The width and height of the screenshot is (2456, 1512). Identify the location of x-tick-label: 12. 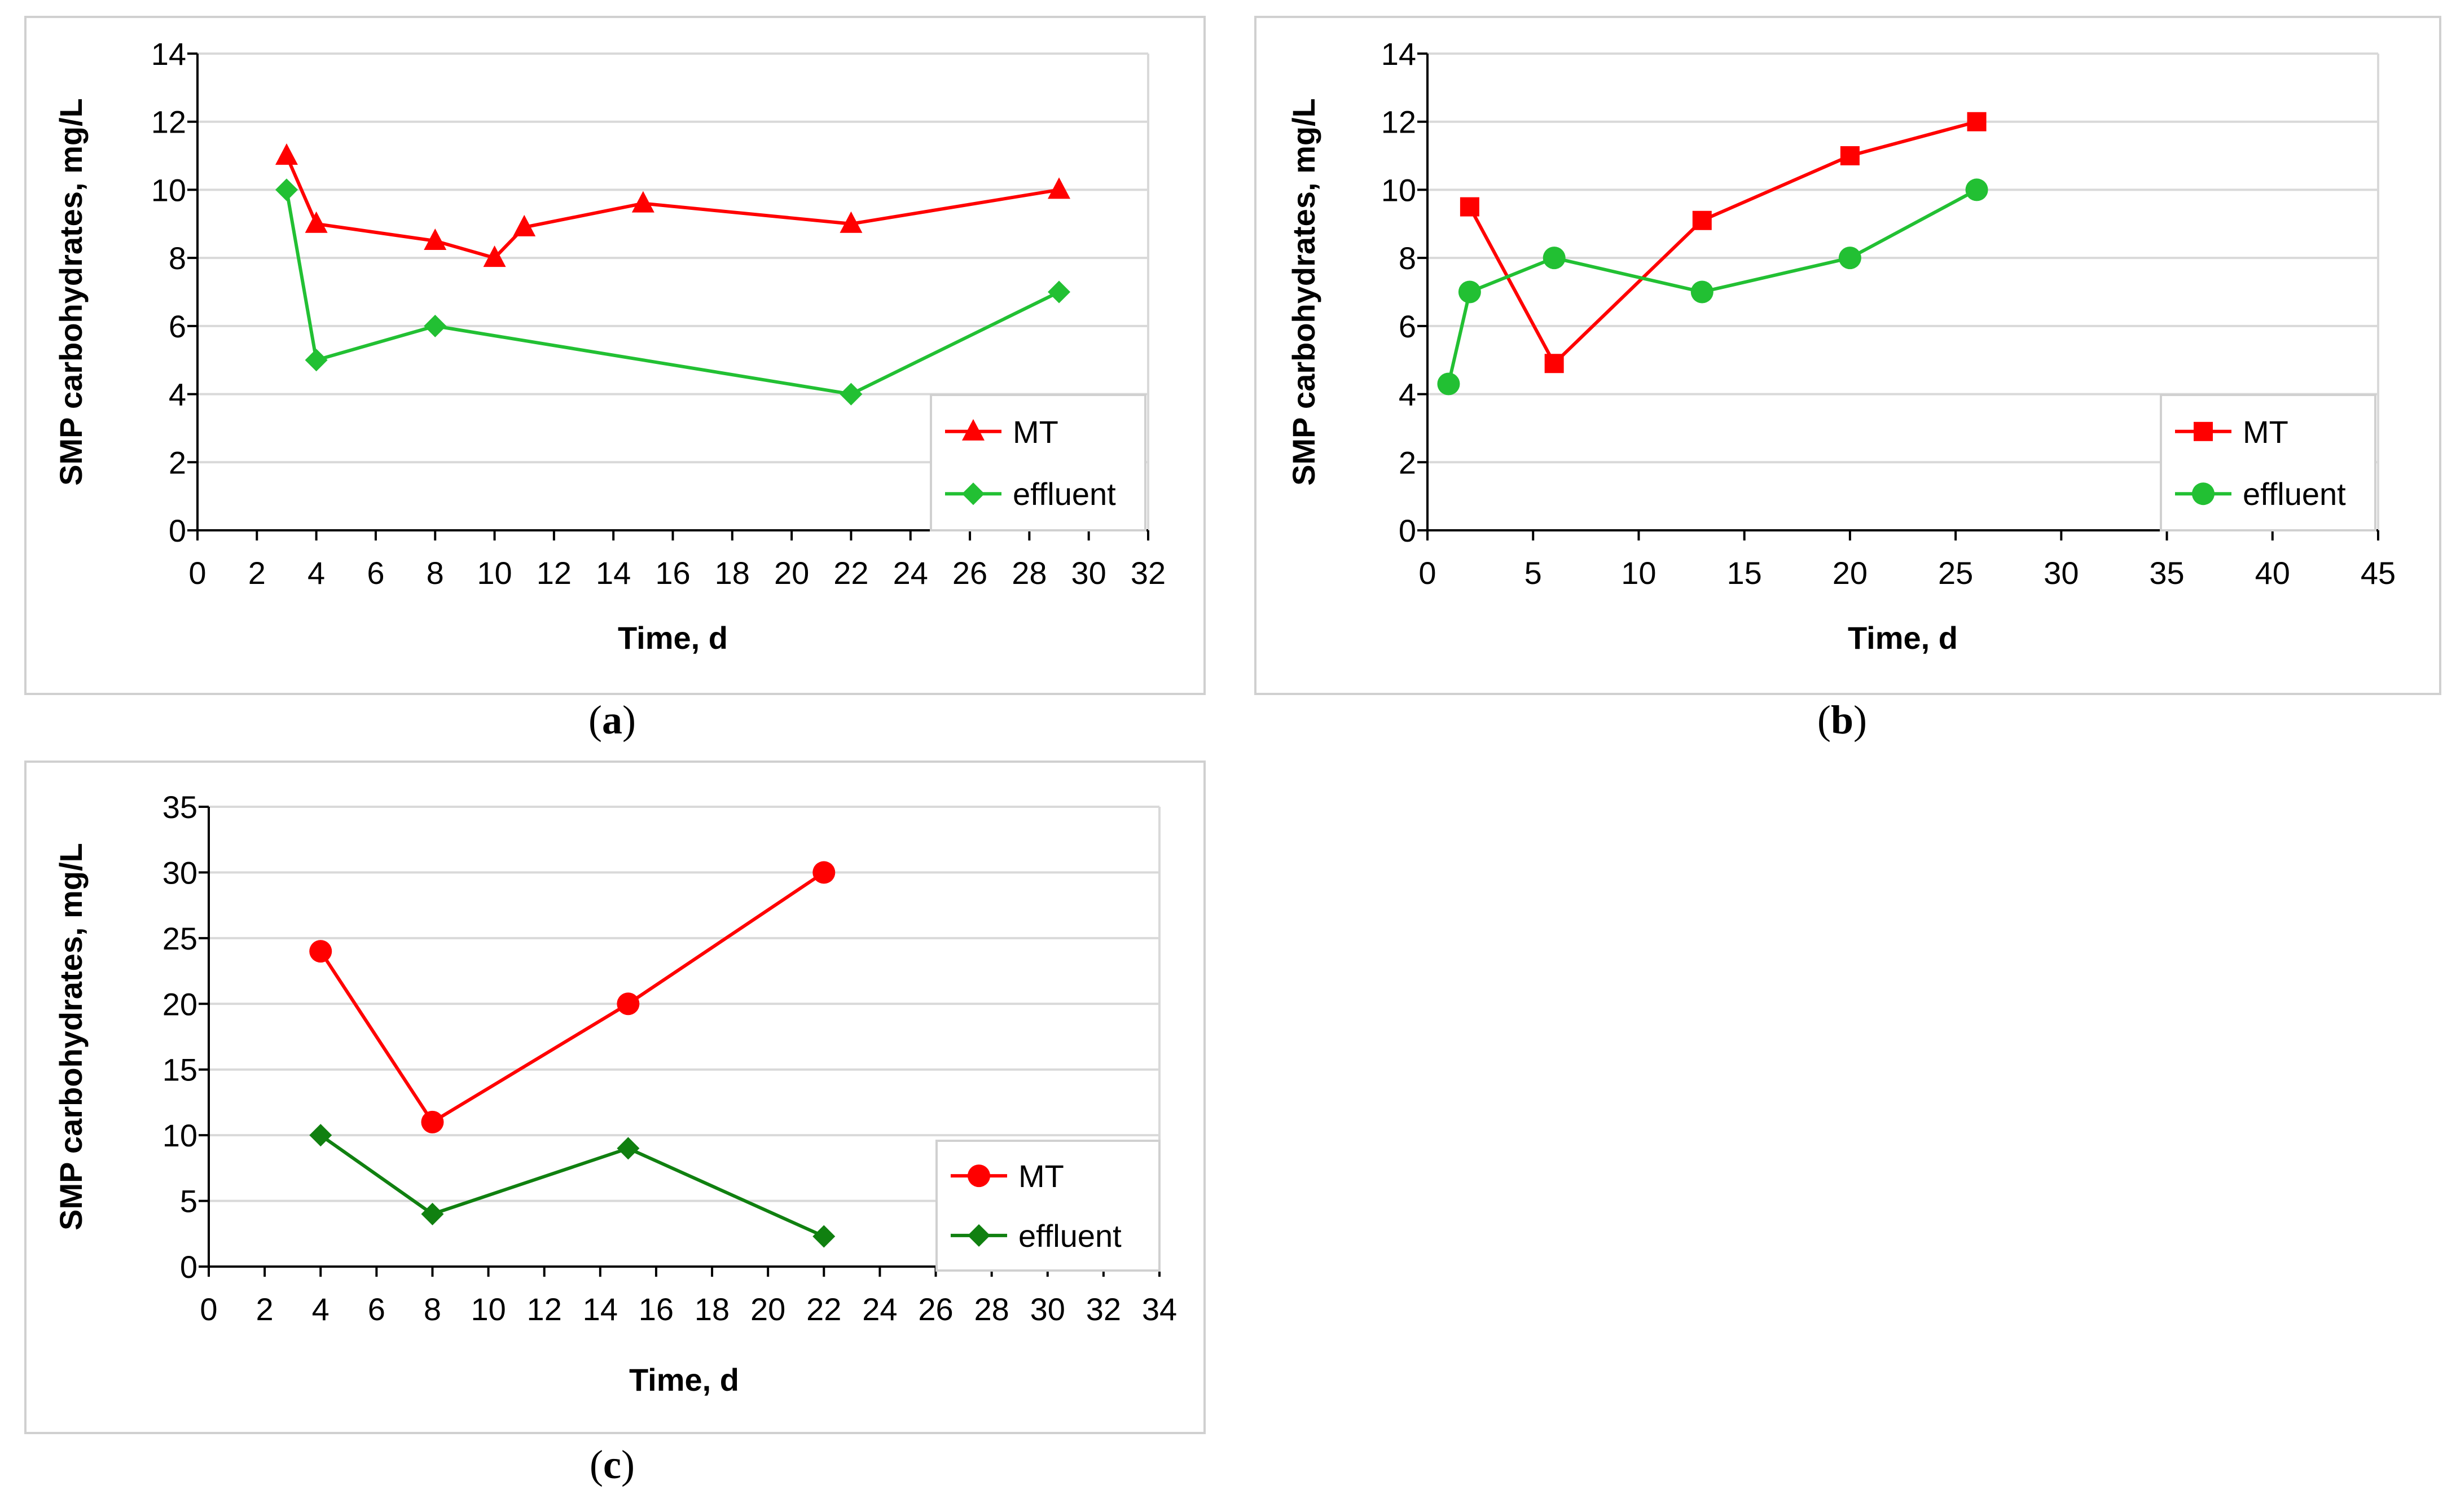
(544, 1309).